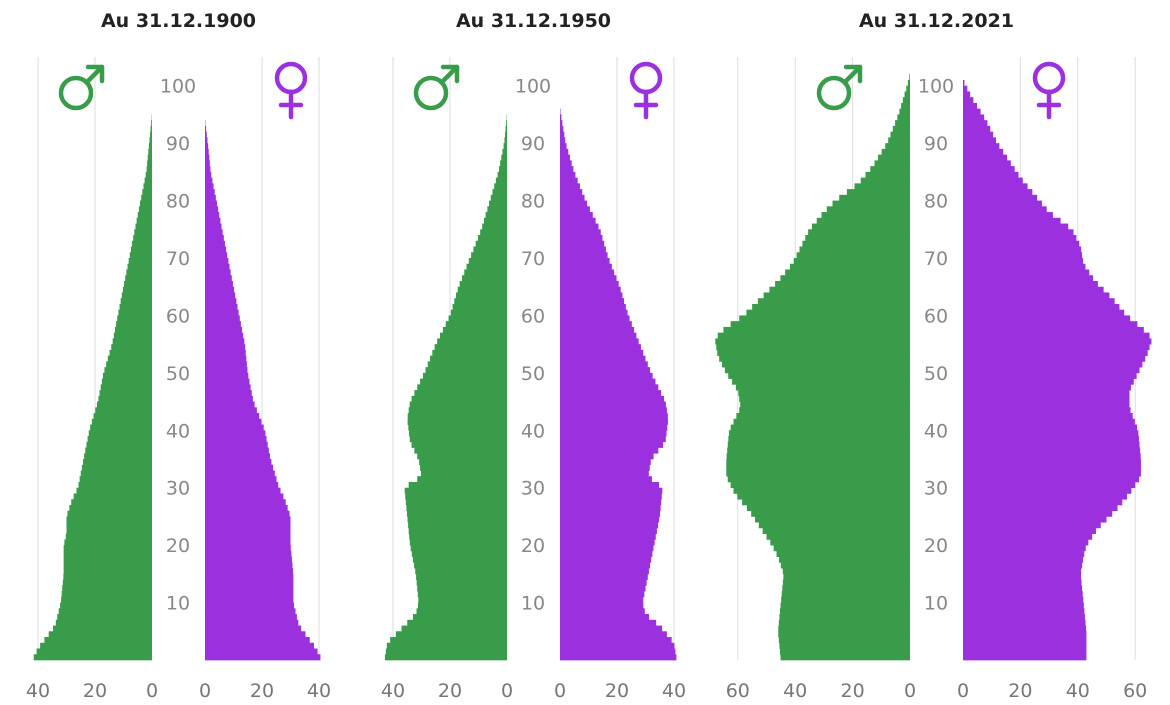 This screenshot has width=1170, height=705. What do you see at coordinates (178, 546) in the screenshot?
I see `age-tick-label: 20` at bounding box center [178, 546].